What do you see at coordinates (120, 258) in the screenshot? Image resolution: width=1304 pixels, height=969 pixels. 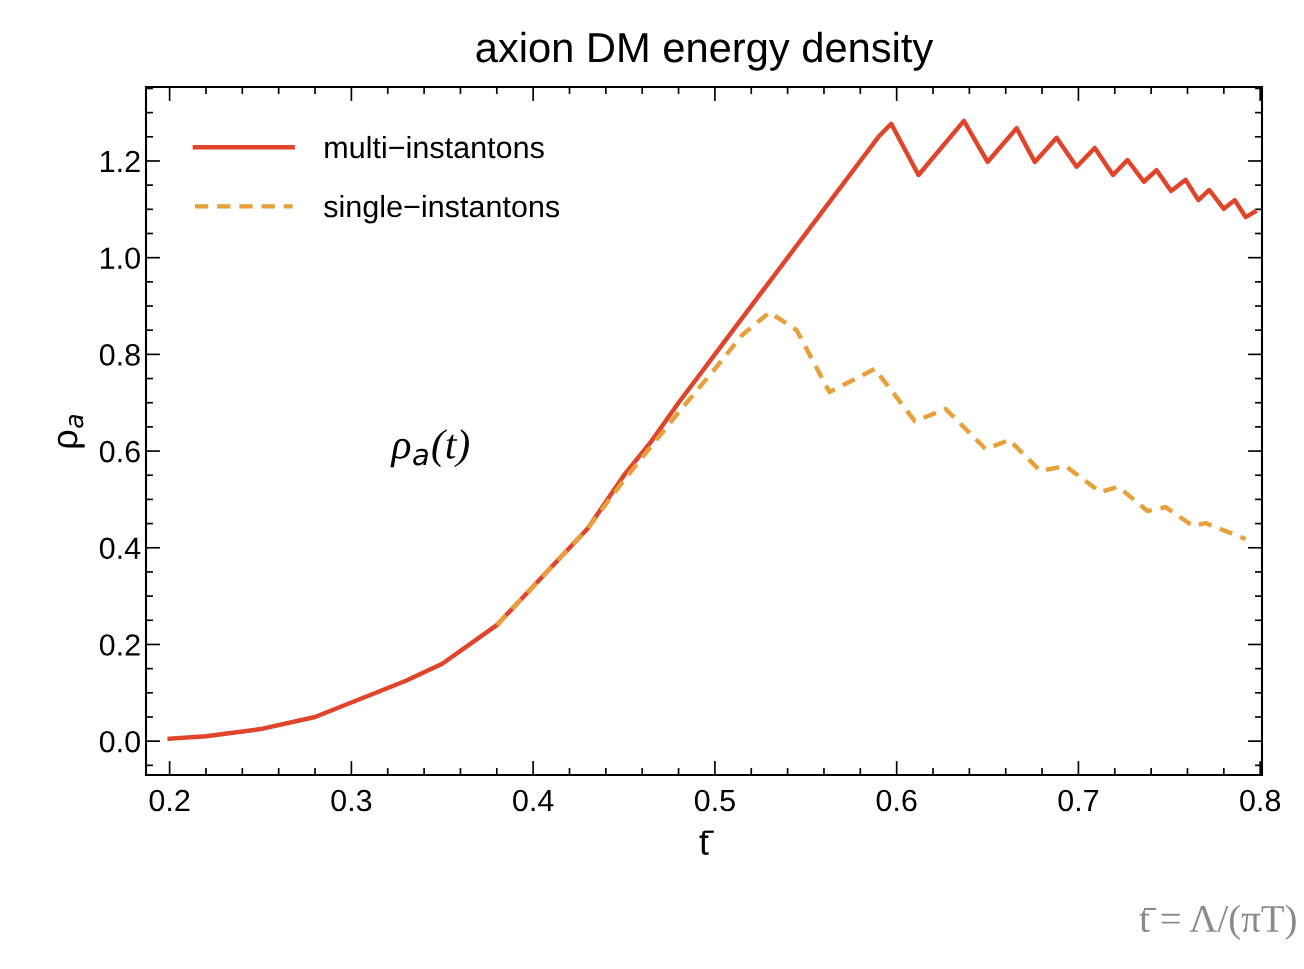 I see `y-tick-label: 1.0` at bounding box center [120, 258].